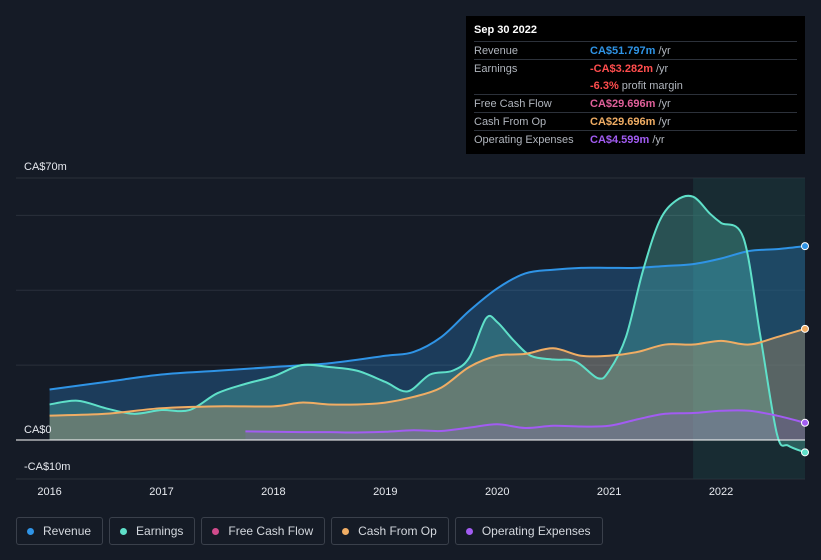  I want to click on cash-from-op-endpoint, so click(805, 328).